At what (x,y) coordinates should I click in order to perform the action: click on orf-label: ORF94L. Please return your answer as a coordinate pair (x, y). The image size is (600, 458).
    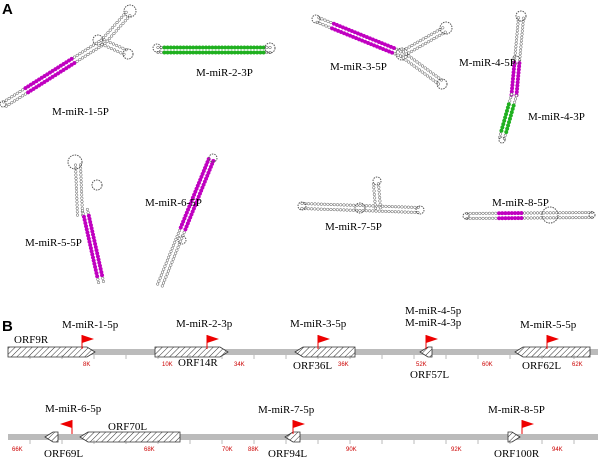
    Looking at the image, I should click on (287, 453).